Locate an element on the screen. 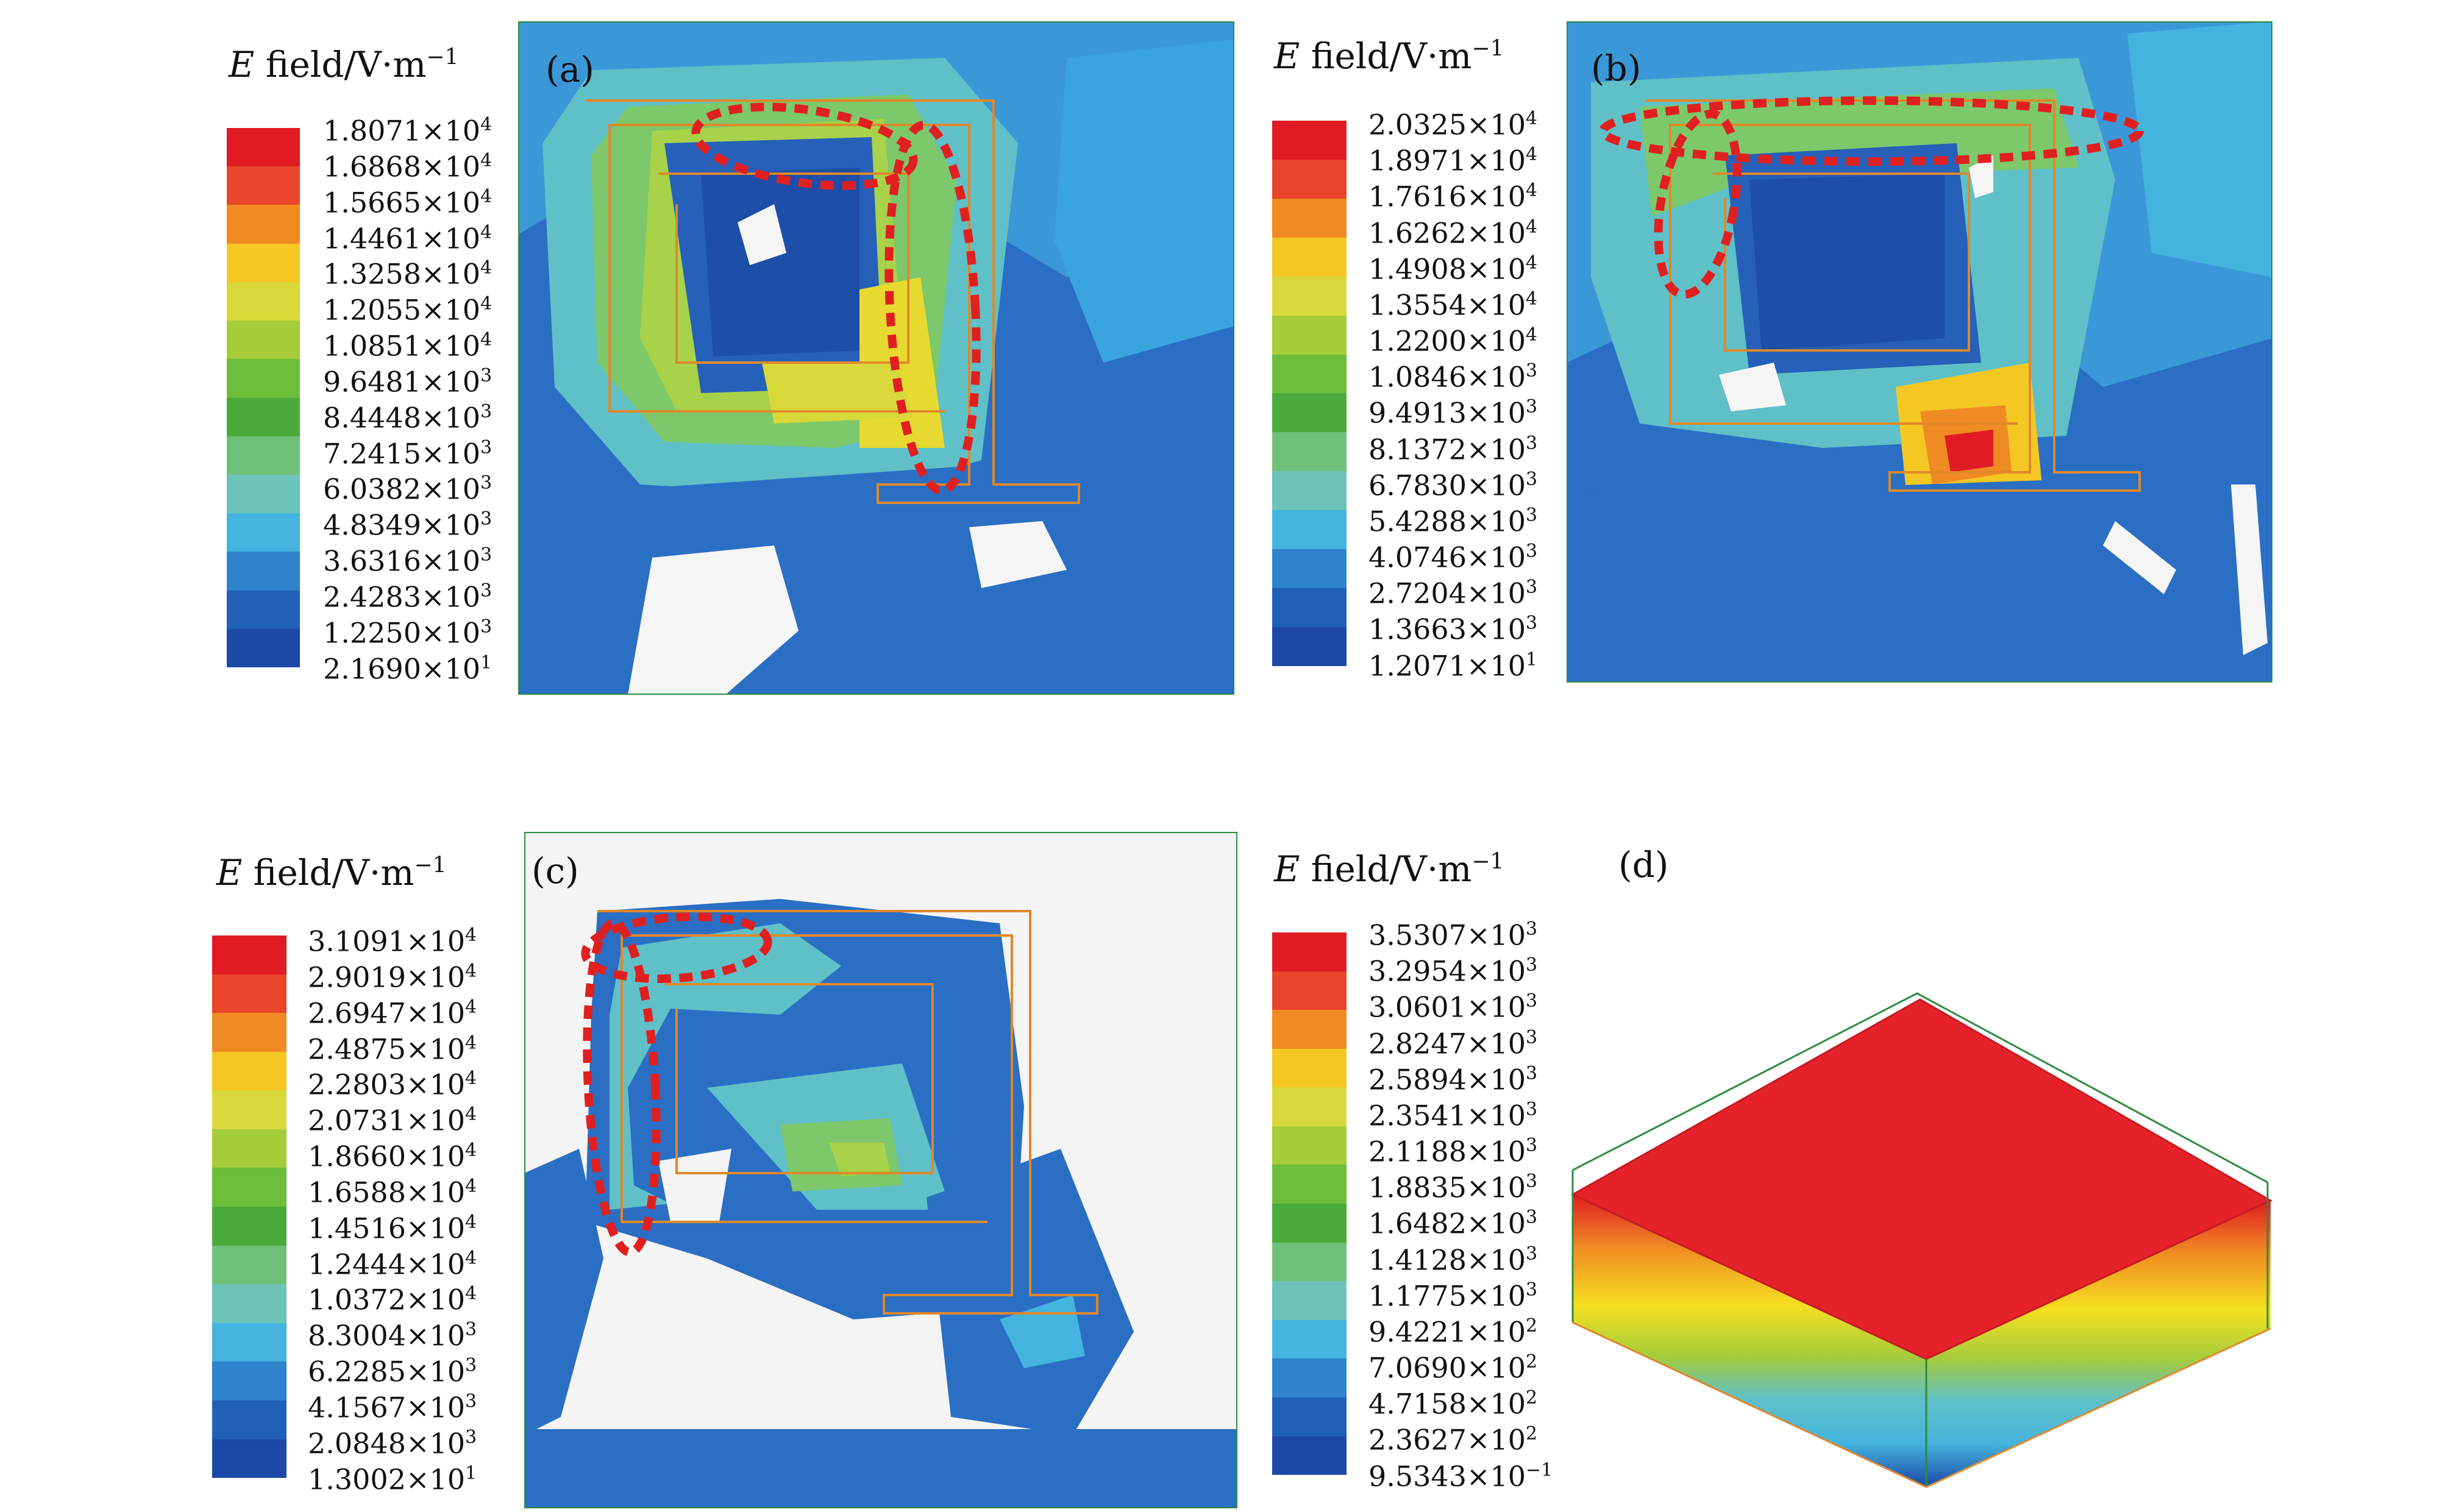 The width and height of the screenshot is (2448, 1512). colorbar-value-label: 9.5343×10−1 is located at coordinates (1460, 1475).